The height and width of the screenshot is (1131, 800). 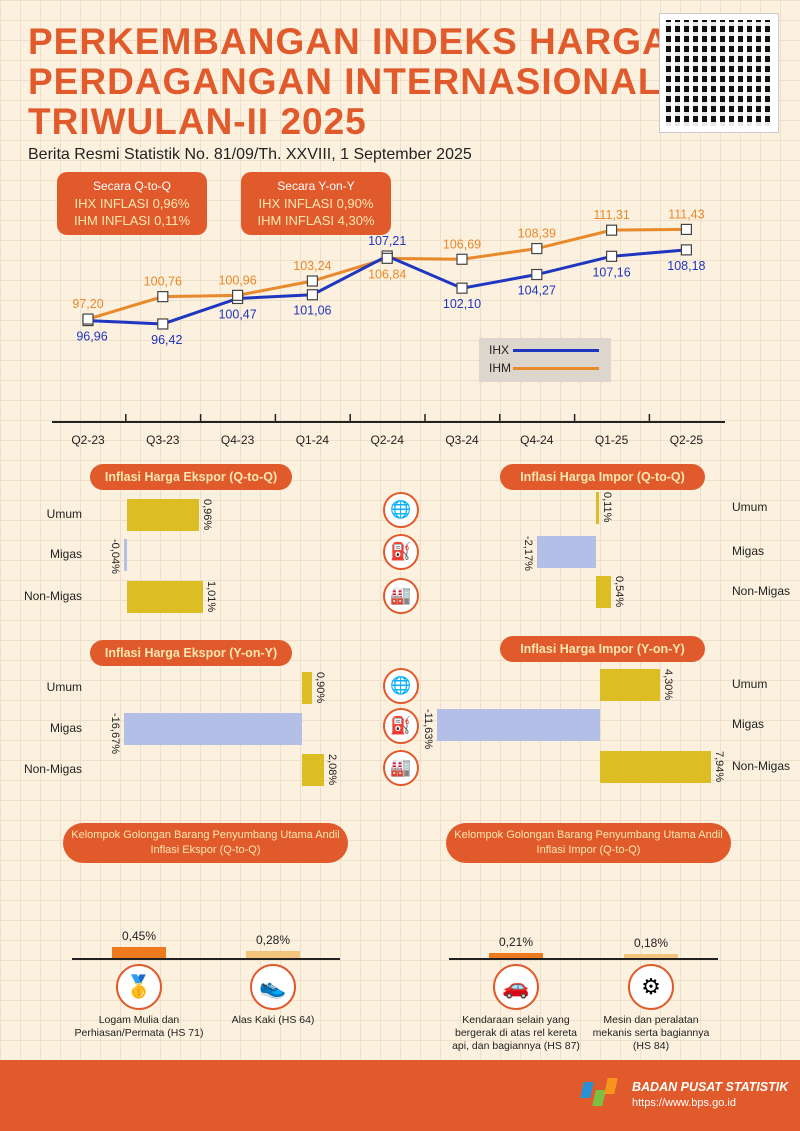 What do you see at coordinates (345, 81) in the screenshot?
I see `title-line: PERDAGANGAN INTERNASIONAL` at bounding box center [345, 81].